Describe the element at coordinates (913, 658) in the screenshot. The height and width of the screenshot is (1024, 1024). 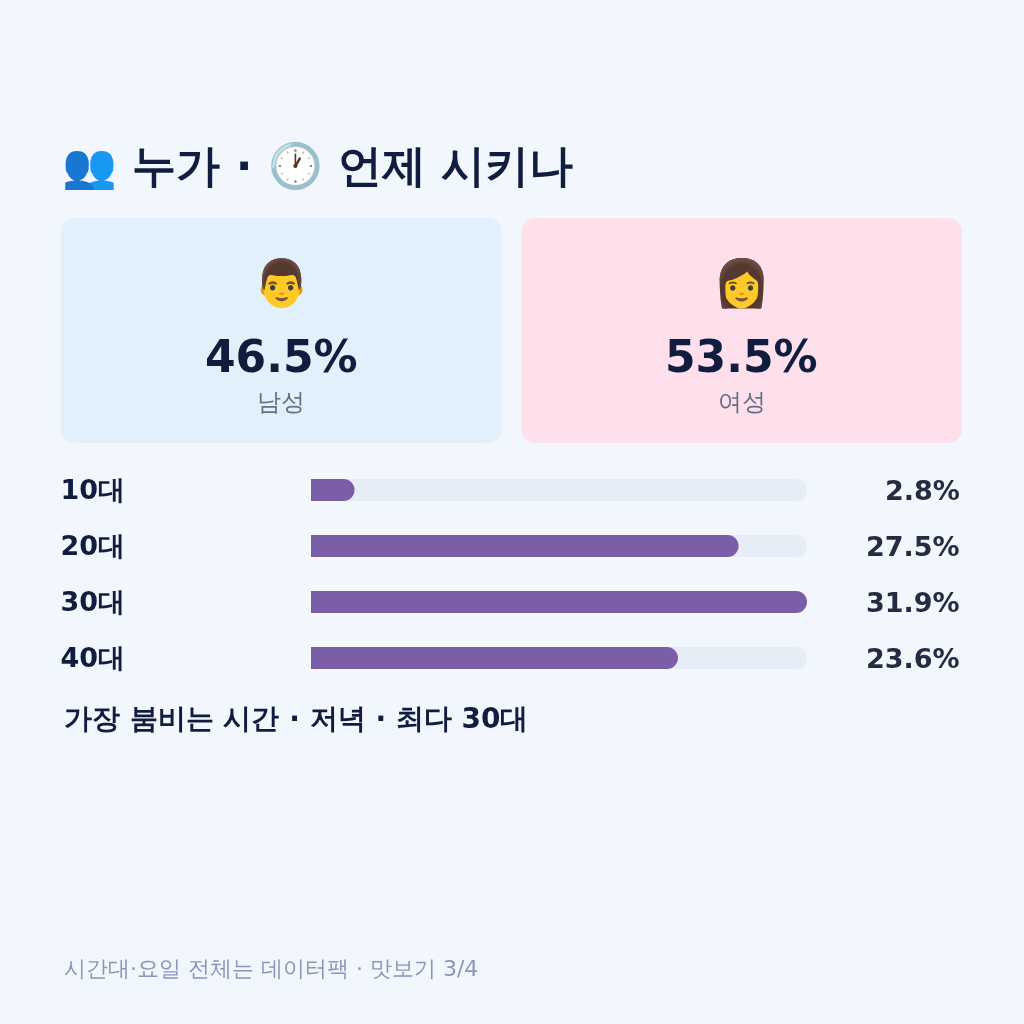
I see `data-label: 23.6%` at that location.